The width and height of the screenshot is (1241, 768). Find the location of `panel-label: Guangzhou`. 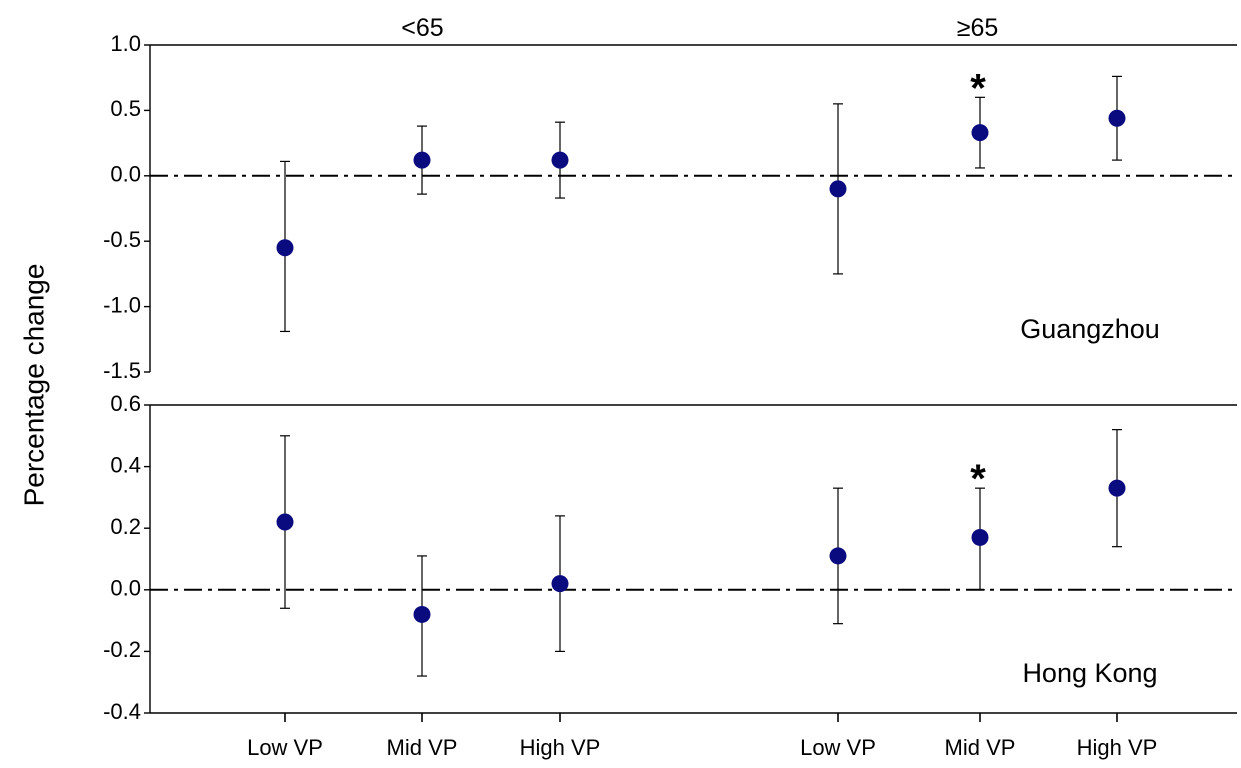

panel-label: Guangzhou is located at coordinates (1090, 329).